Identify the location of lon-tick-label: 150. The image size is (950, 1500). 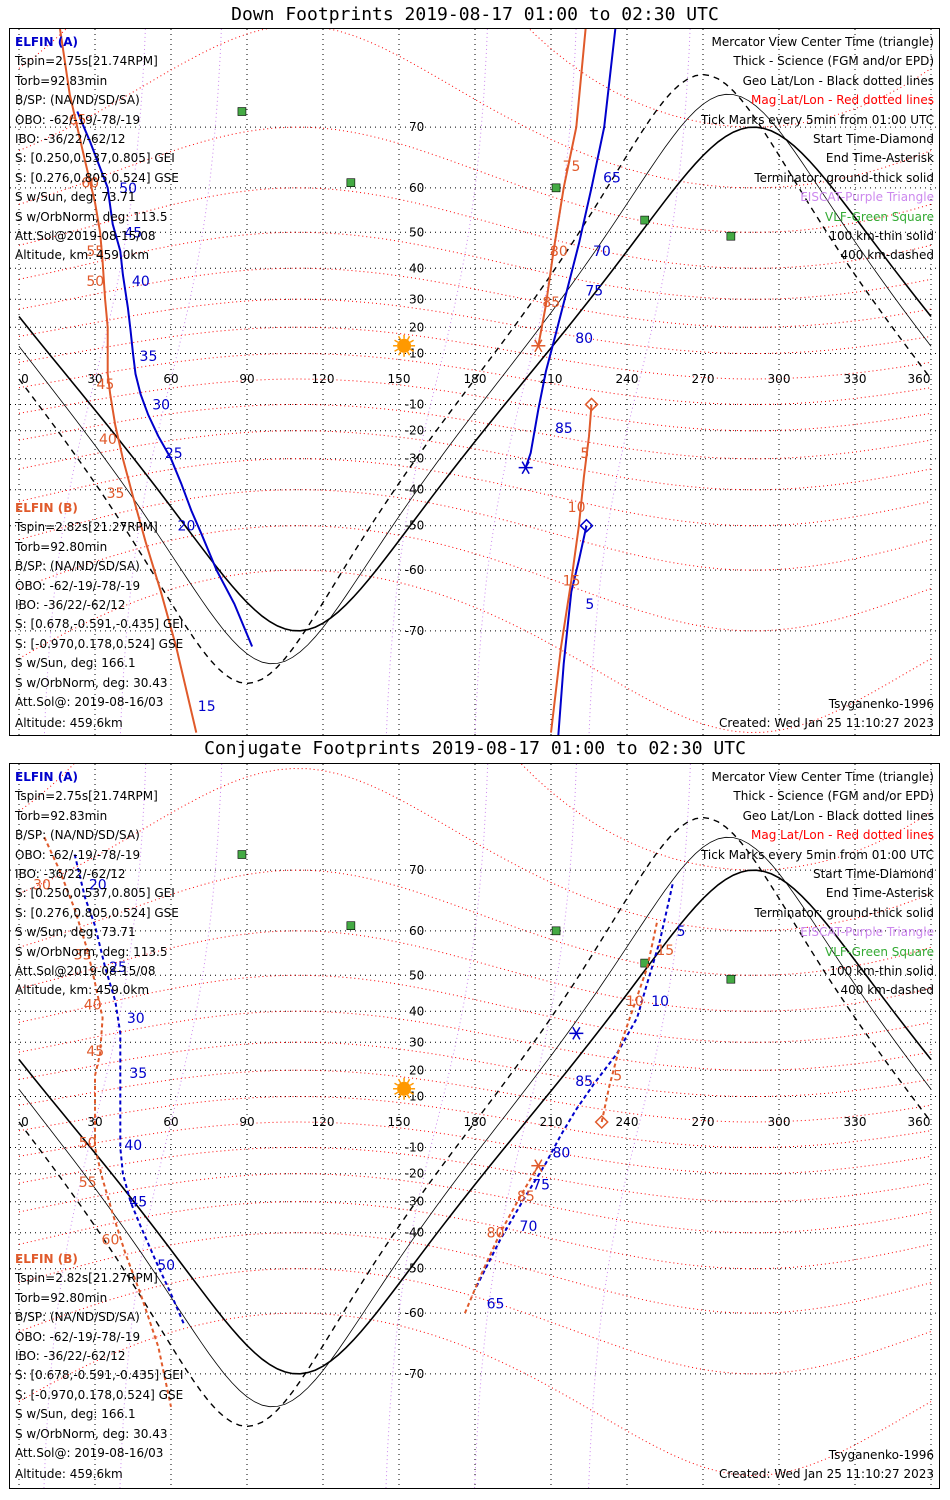
(399, 1122).